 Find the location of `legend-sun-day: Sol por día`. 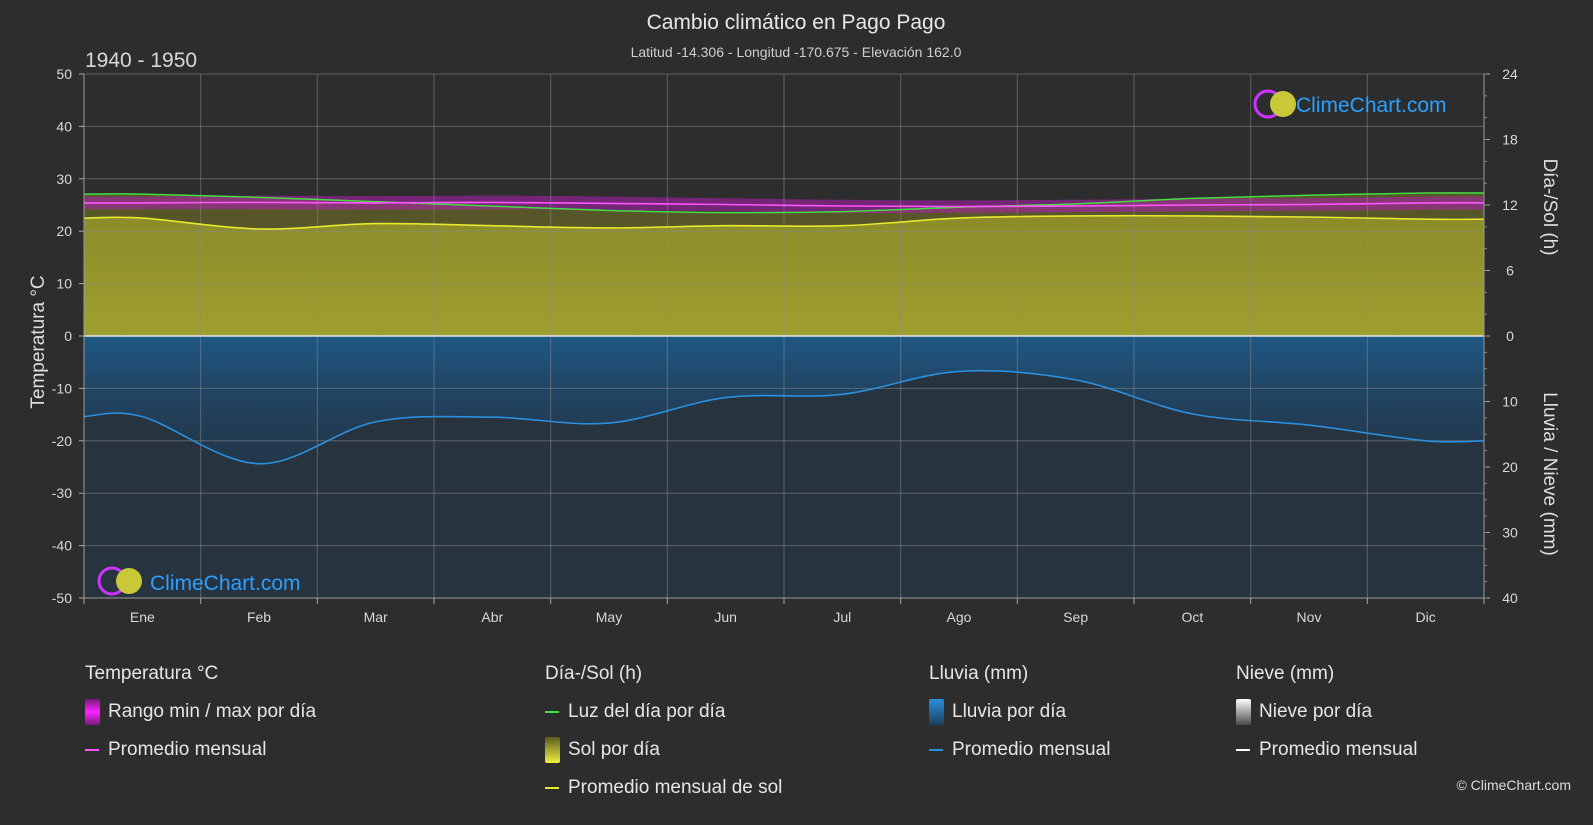

legend-sun-day: Sol por día is located at coordinates (663, 750).